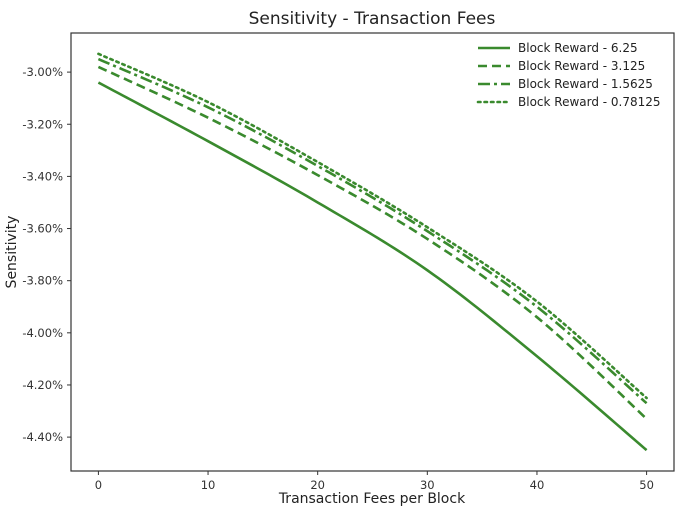 This screenshot has width=688, height=510. Describe the element at coordinates (427, 485) in the screenshot. I see `x-tick-label: 30` at that location.